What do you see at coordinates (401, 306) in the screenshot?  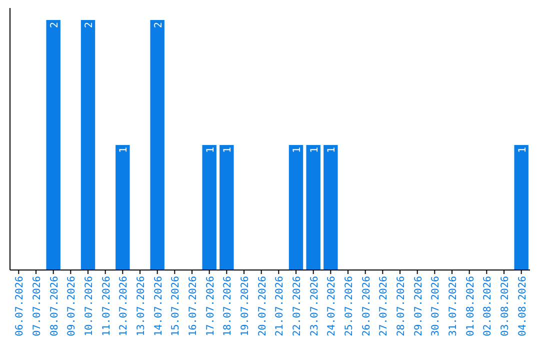 I see `x-tick-label: 28.07.2026` at bounding box center [401, 306].